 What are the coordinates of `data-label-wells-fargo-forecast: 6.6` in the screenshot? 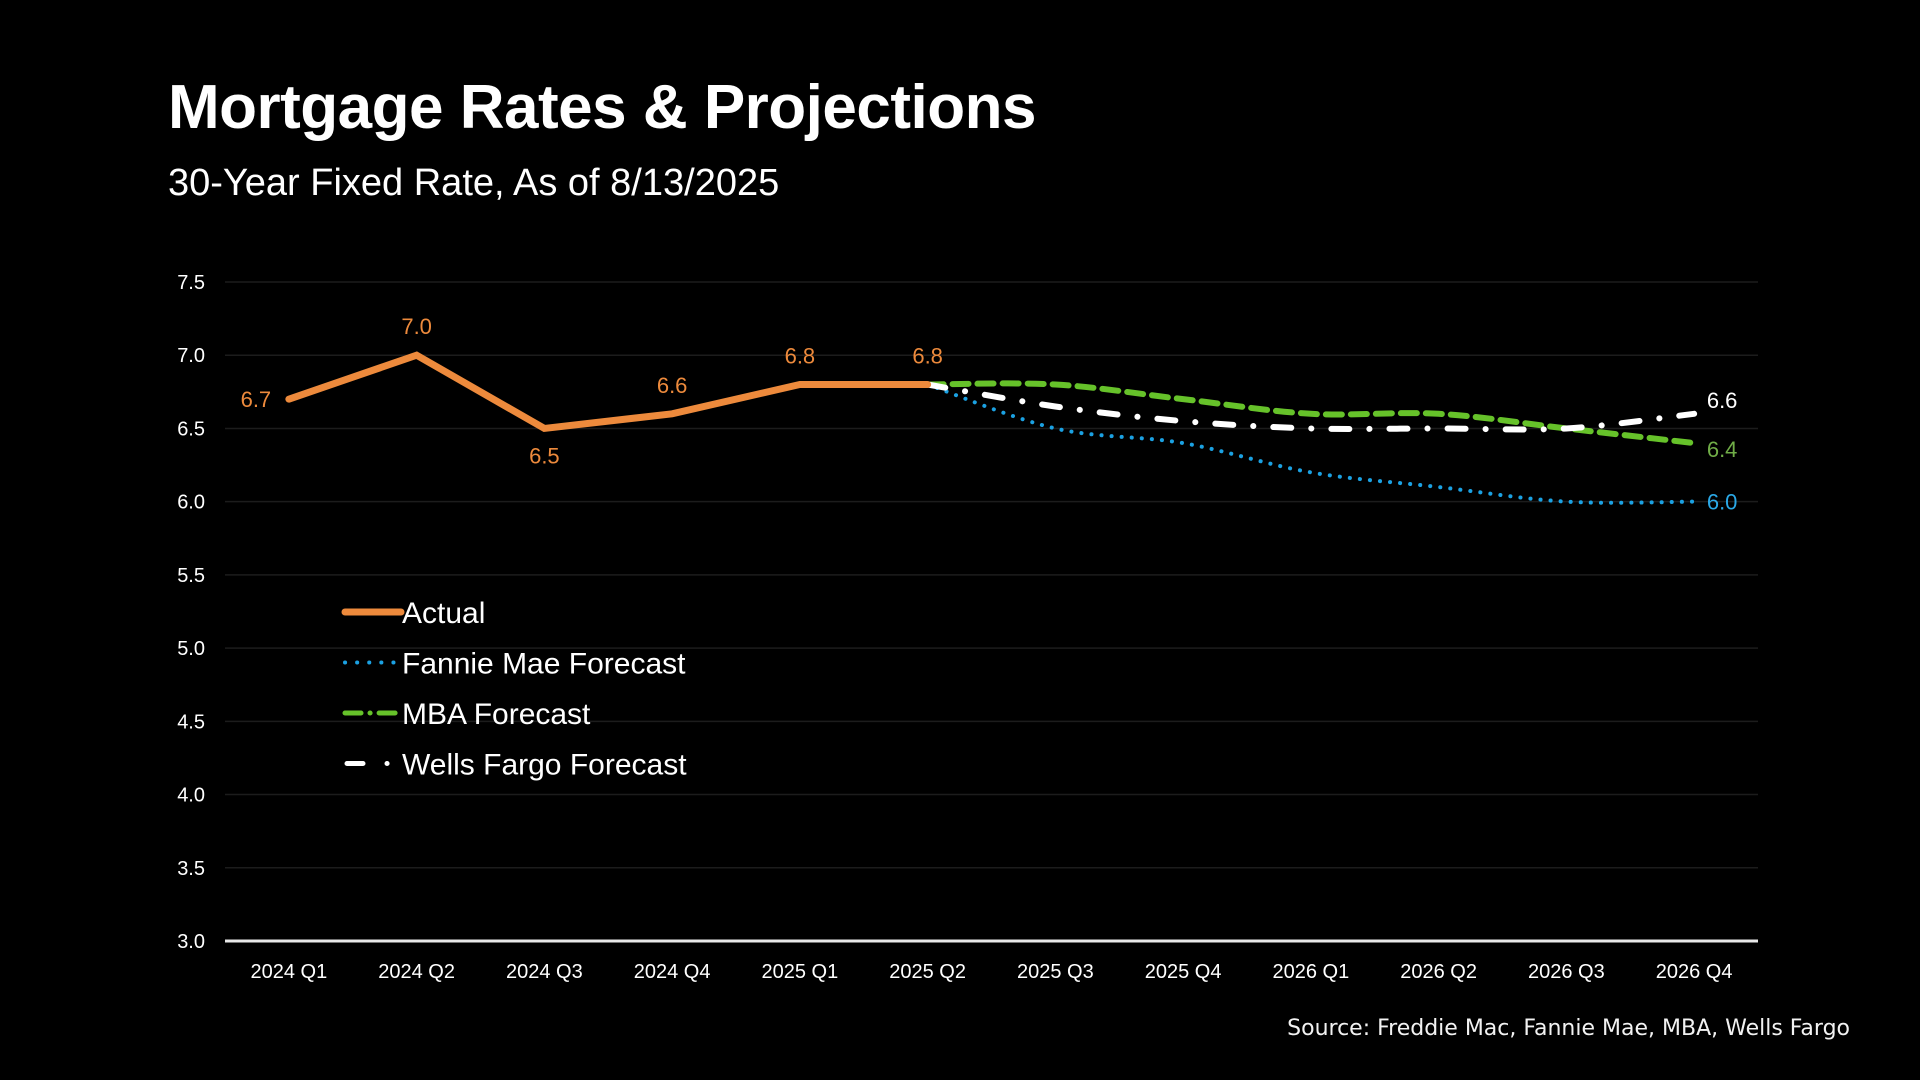 It's located at (1722, 400).